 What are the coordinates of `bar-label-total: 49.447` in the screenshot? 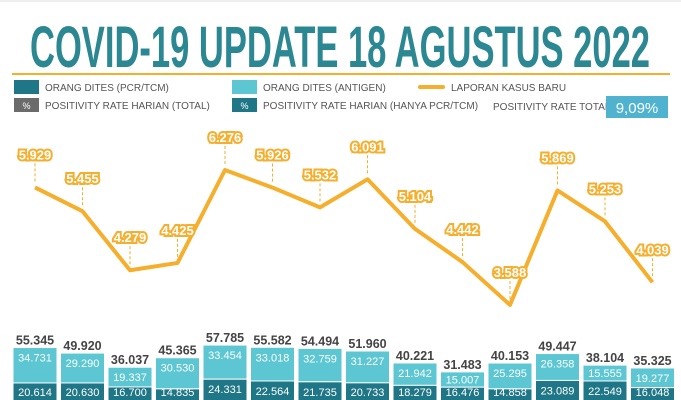 It's located at (557, 347).